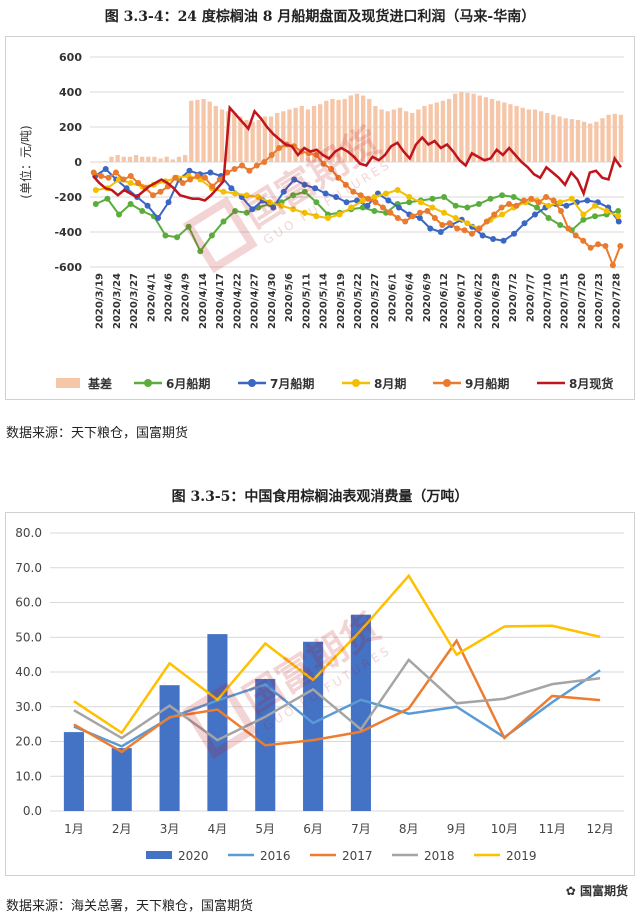 The height and width of the screenshot is (917, 640). What do you see at coordinates (616, 301) in the screenshot?
I see `chart1-xtick-label: 2020/7/28` at bounding box center [616, 301].